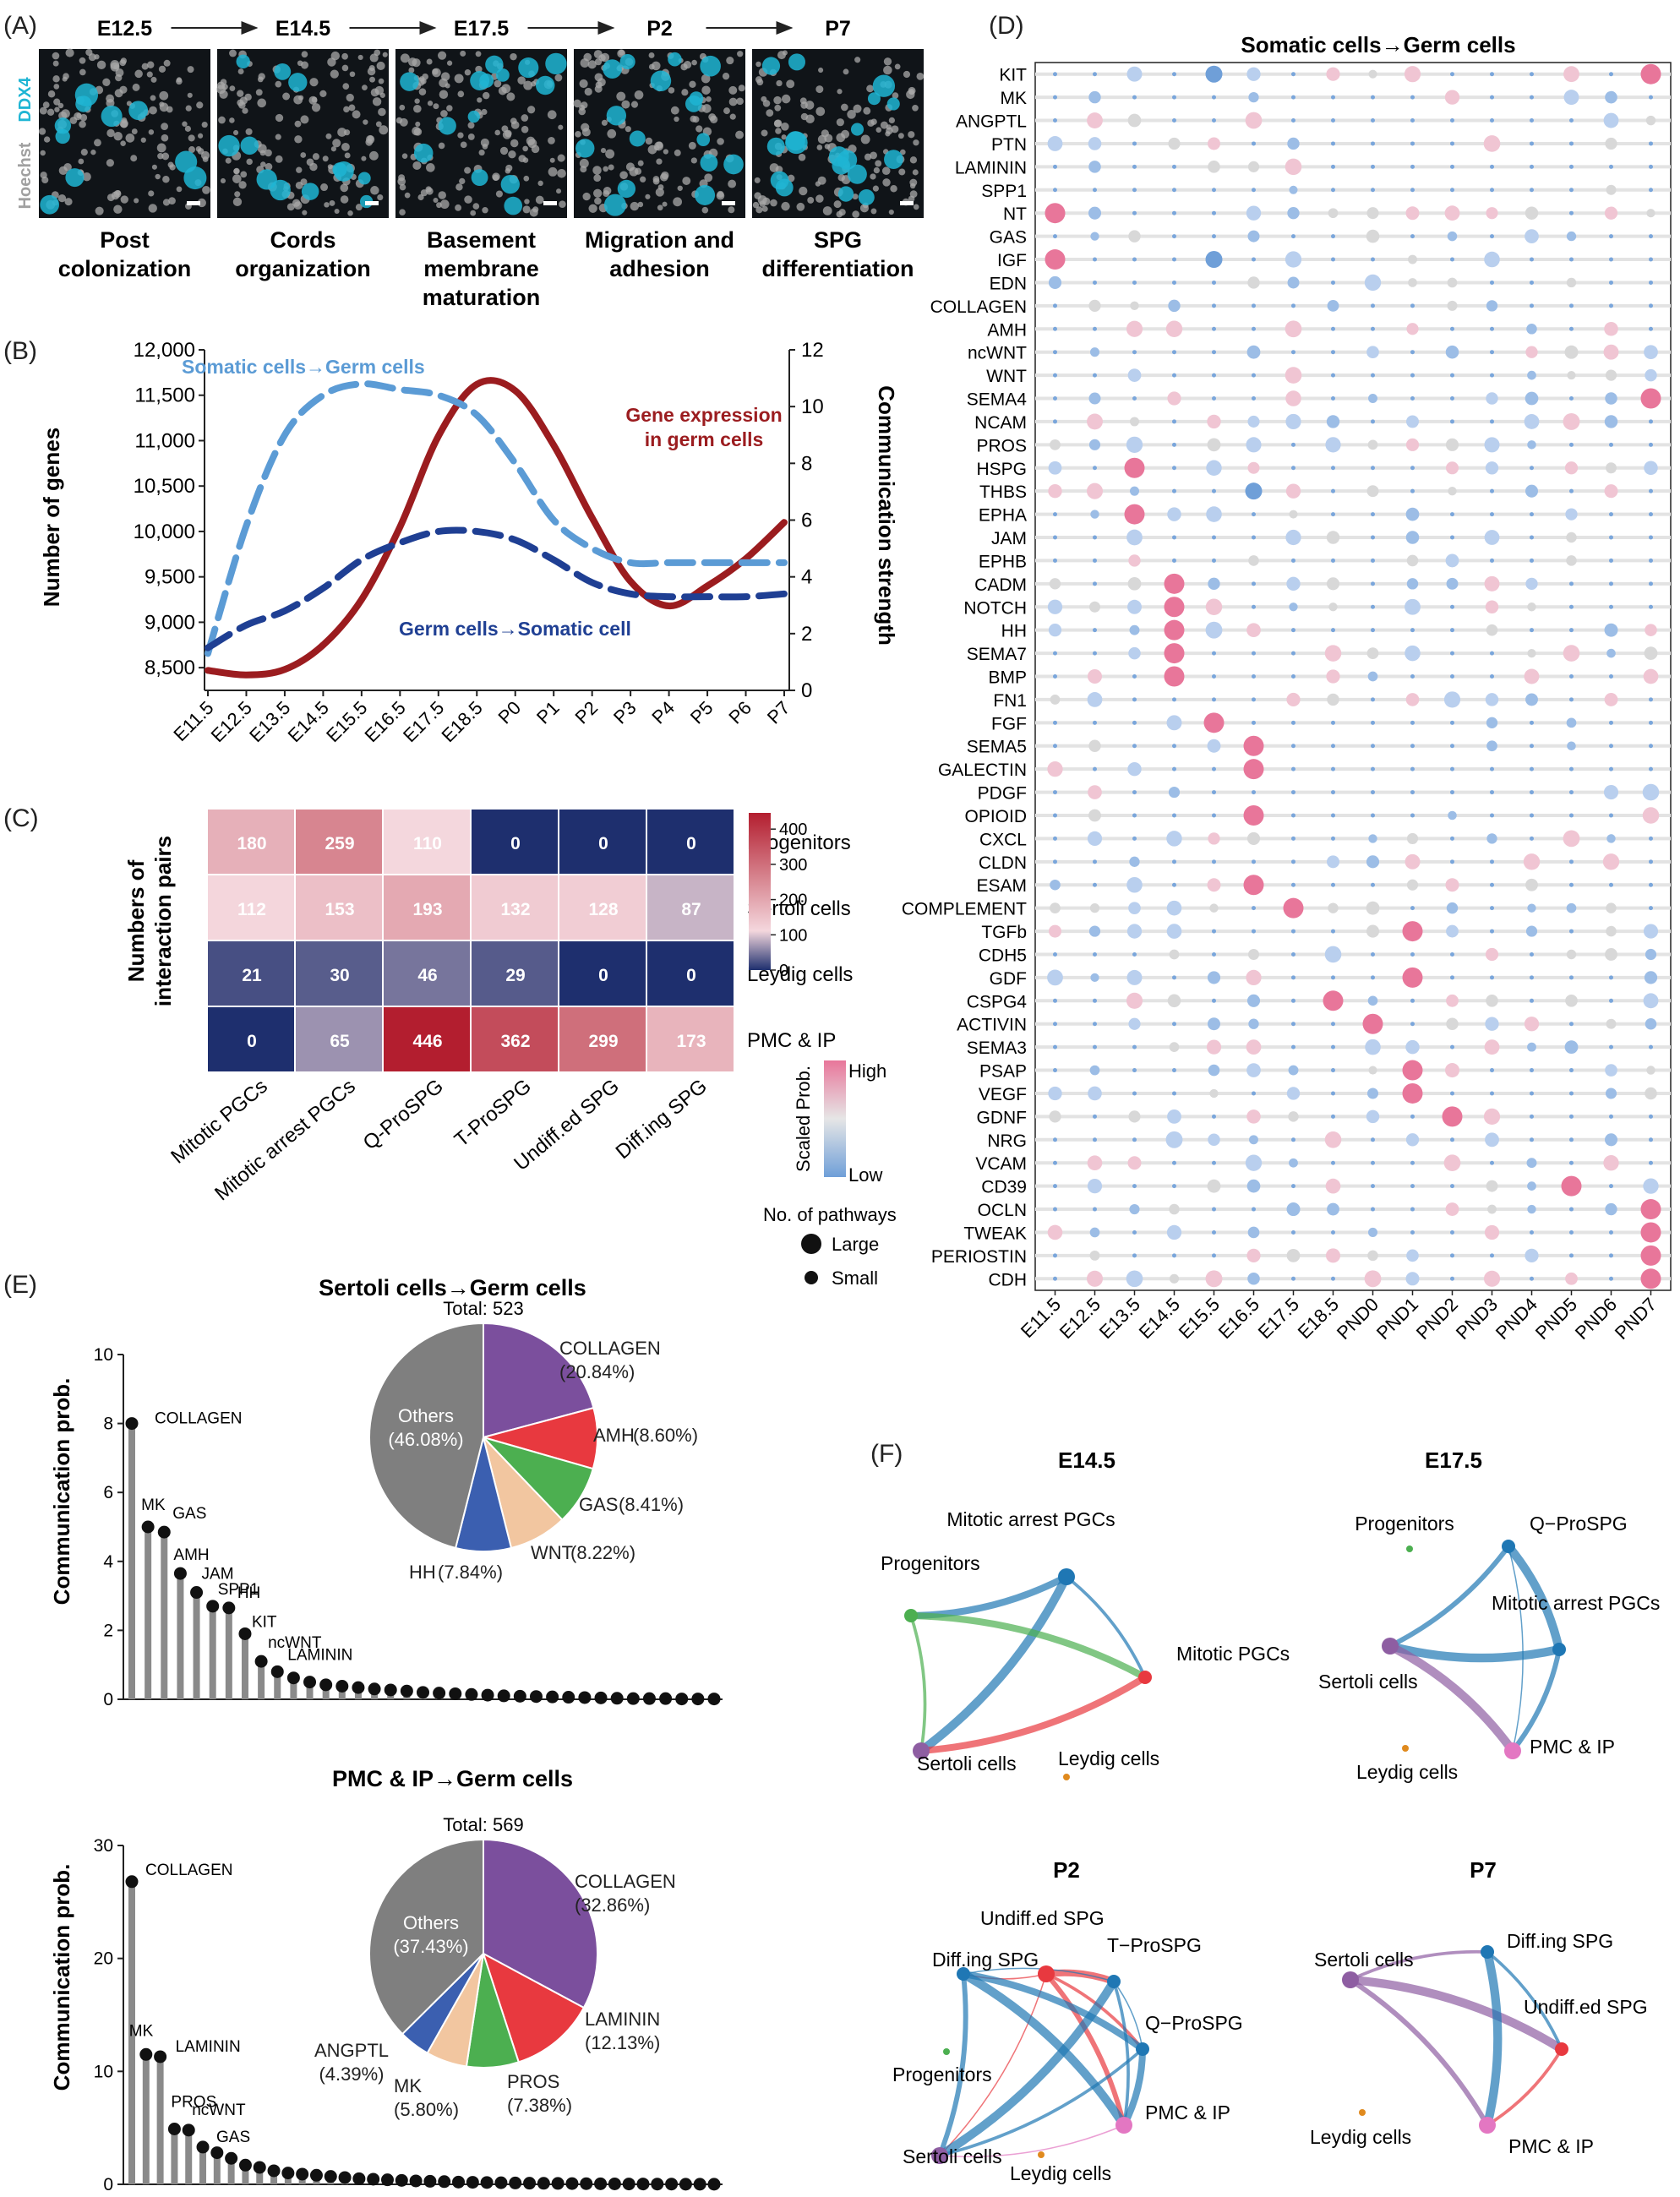  I want to click on pie-slice-name: Others, so click(426, 1415).